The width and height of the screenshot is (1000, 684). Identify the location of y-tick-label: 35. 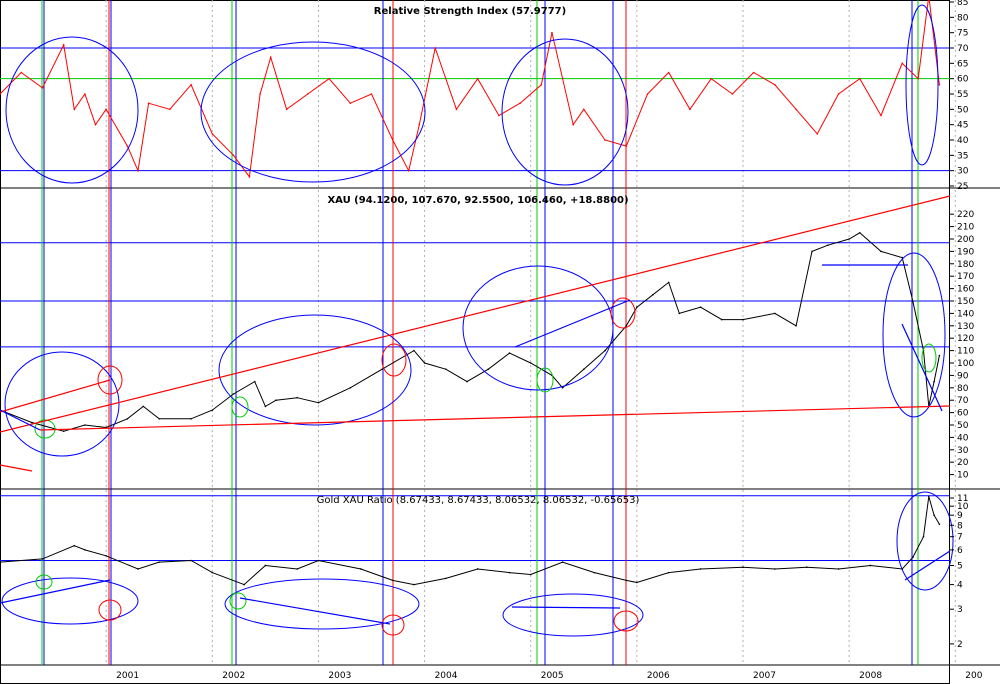
(962, 156).